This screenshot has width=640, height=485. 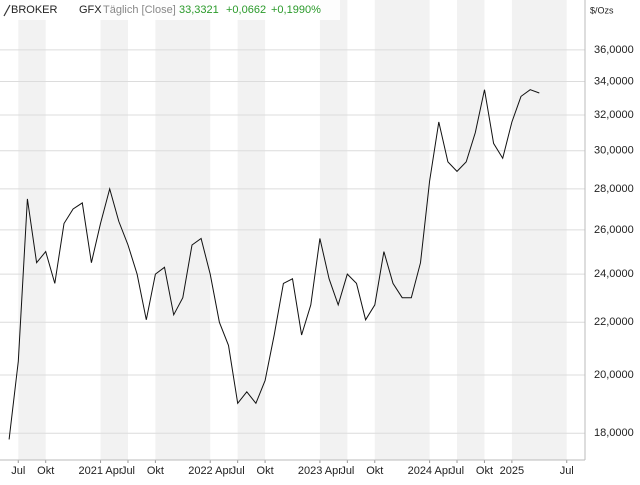 I want to click on y-tick-label: 36,0000, so click(x=614, y=50).